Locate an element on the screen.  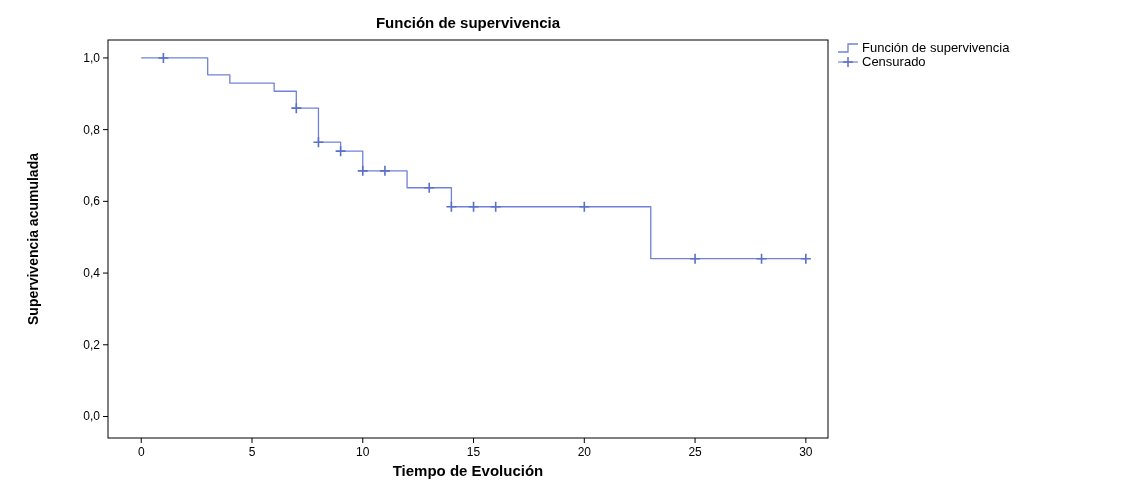
legend-label: Censurado is located at coordinates (894, 61).